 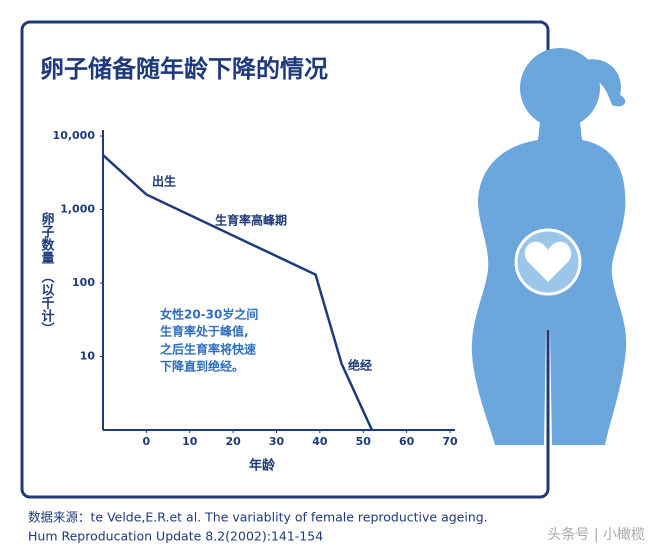 What do you see at coordinates (47, 238) in the screenshot?
I see `y-axis-label: 卵子数量` at bounding box center [47, 238].